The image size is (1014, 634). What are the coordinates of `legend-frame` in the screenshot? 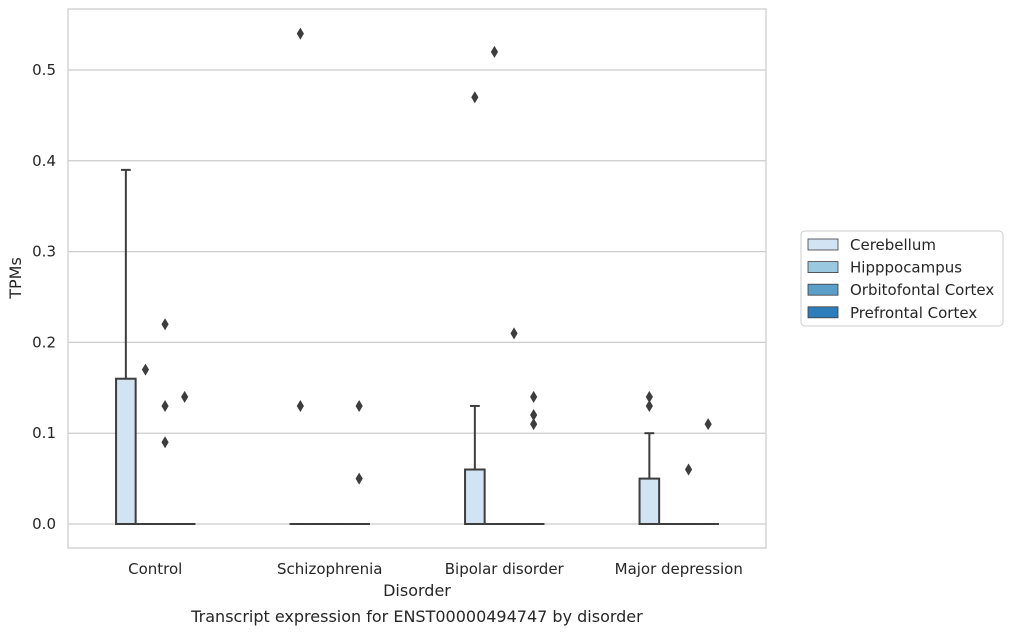 It's located at (902, 278).